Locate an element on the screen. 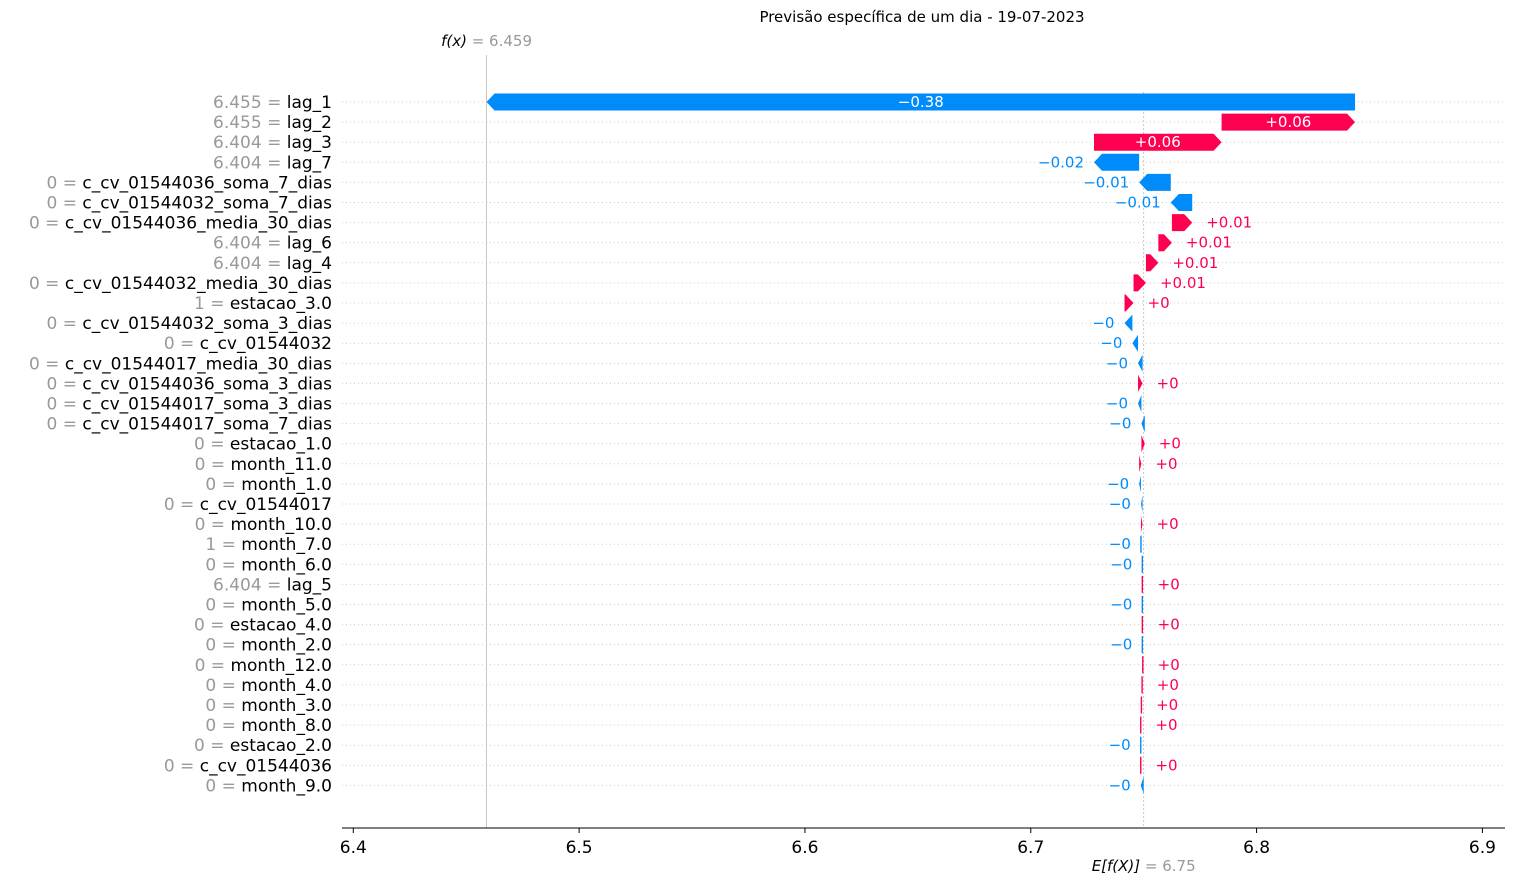  base-value-number: = 6.75 is located at coordinates (1168, 866).